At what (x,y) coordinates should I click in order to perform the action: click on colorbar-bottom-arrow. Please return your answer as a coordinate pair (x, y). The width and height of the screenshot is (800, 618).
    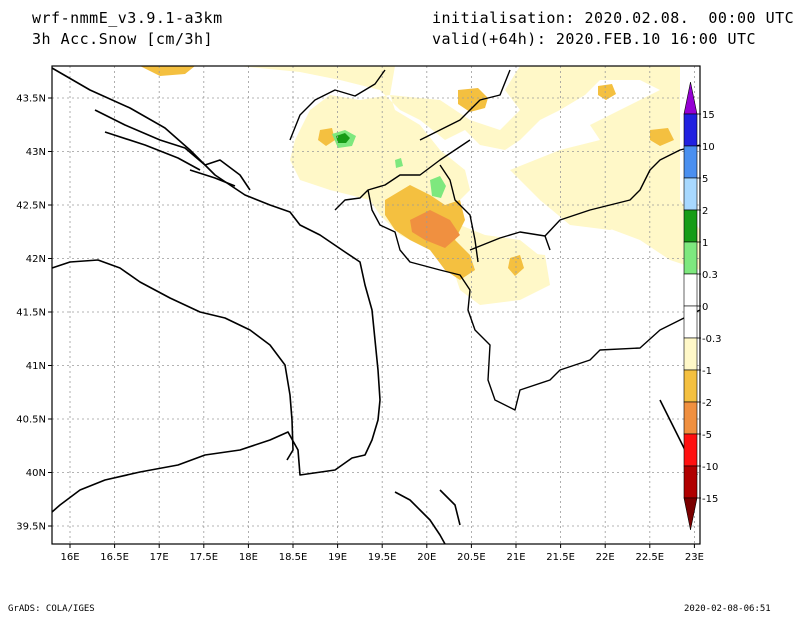
    Looking at the image, I should click on (690, 514).